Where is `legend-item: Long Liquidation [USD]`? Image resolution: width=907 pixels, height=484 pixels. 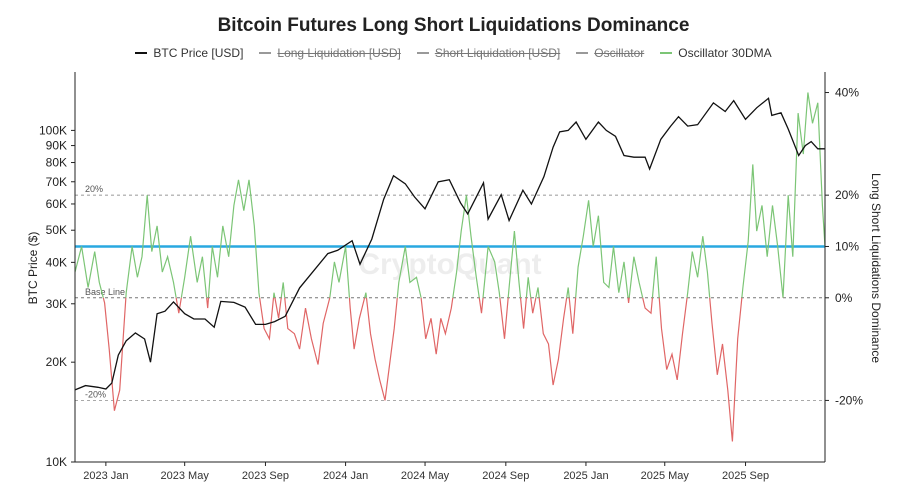 legend-item: Long Liquidation [USD] is located at coordinates (330, 53).